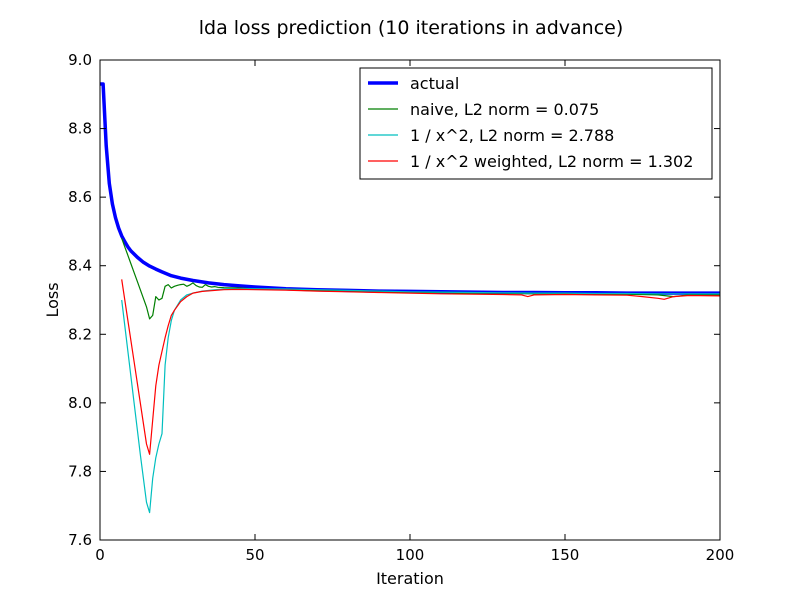 The height and width of the screenshot is (600, 800). What do you see at coordinates (504, 109) in the screenshot?
I see `legend-label: naive, L2 norm = 0.075` at bounding box center [504, 109].